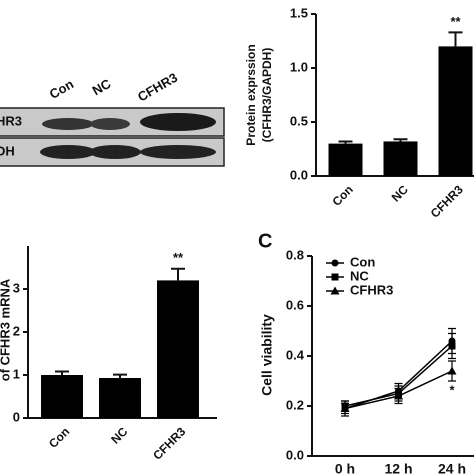 The image size is (474, 474). I want to click on lane-label: Con, so click(61, 89).